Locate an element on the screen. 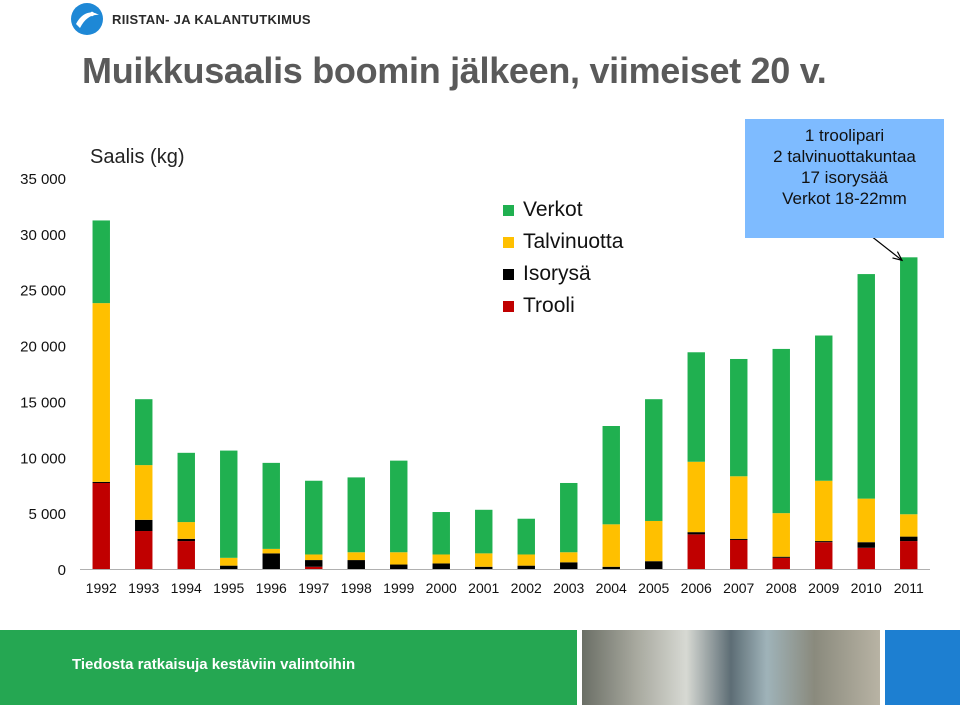 The image size is (960, 705). footer-photo-strip is located at coordinates (731, 667).